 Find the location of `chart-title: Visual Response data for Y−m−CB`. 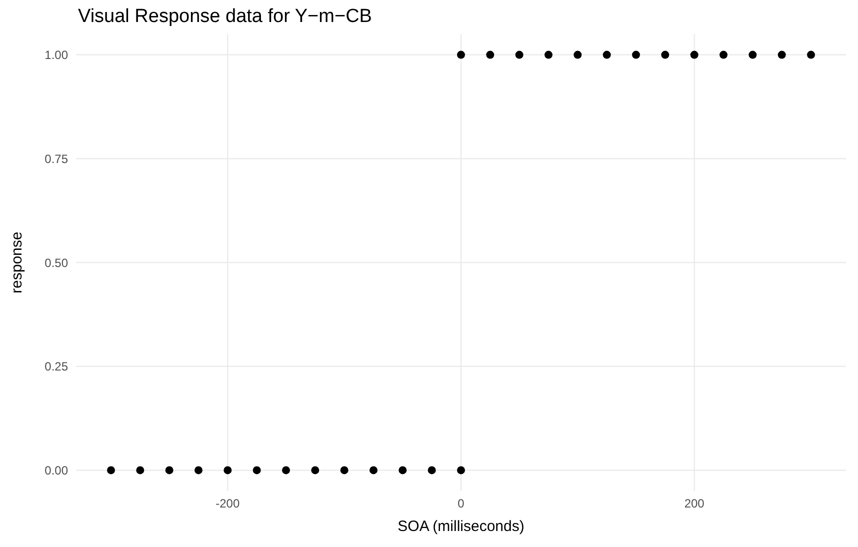

chart-title: Visual Response data for Y−m−CB is located at coordinates (225, 17).